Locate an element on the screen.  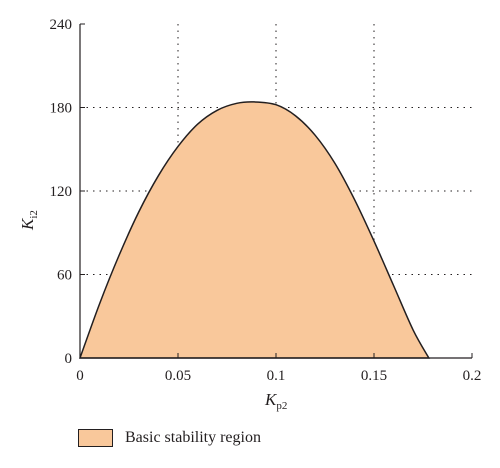
x-tick-label: 0.05 is located at coordinates (178, 376).